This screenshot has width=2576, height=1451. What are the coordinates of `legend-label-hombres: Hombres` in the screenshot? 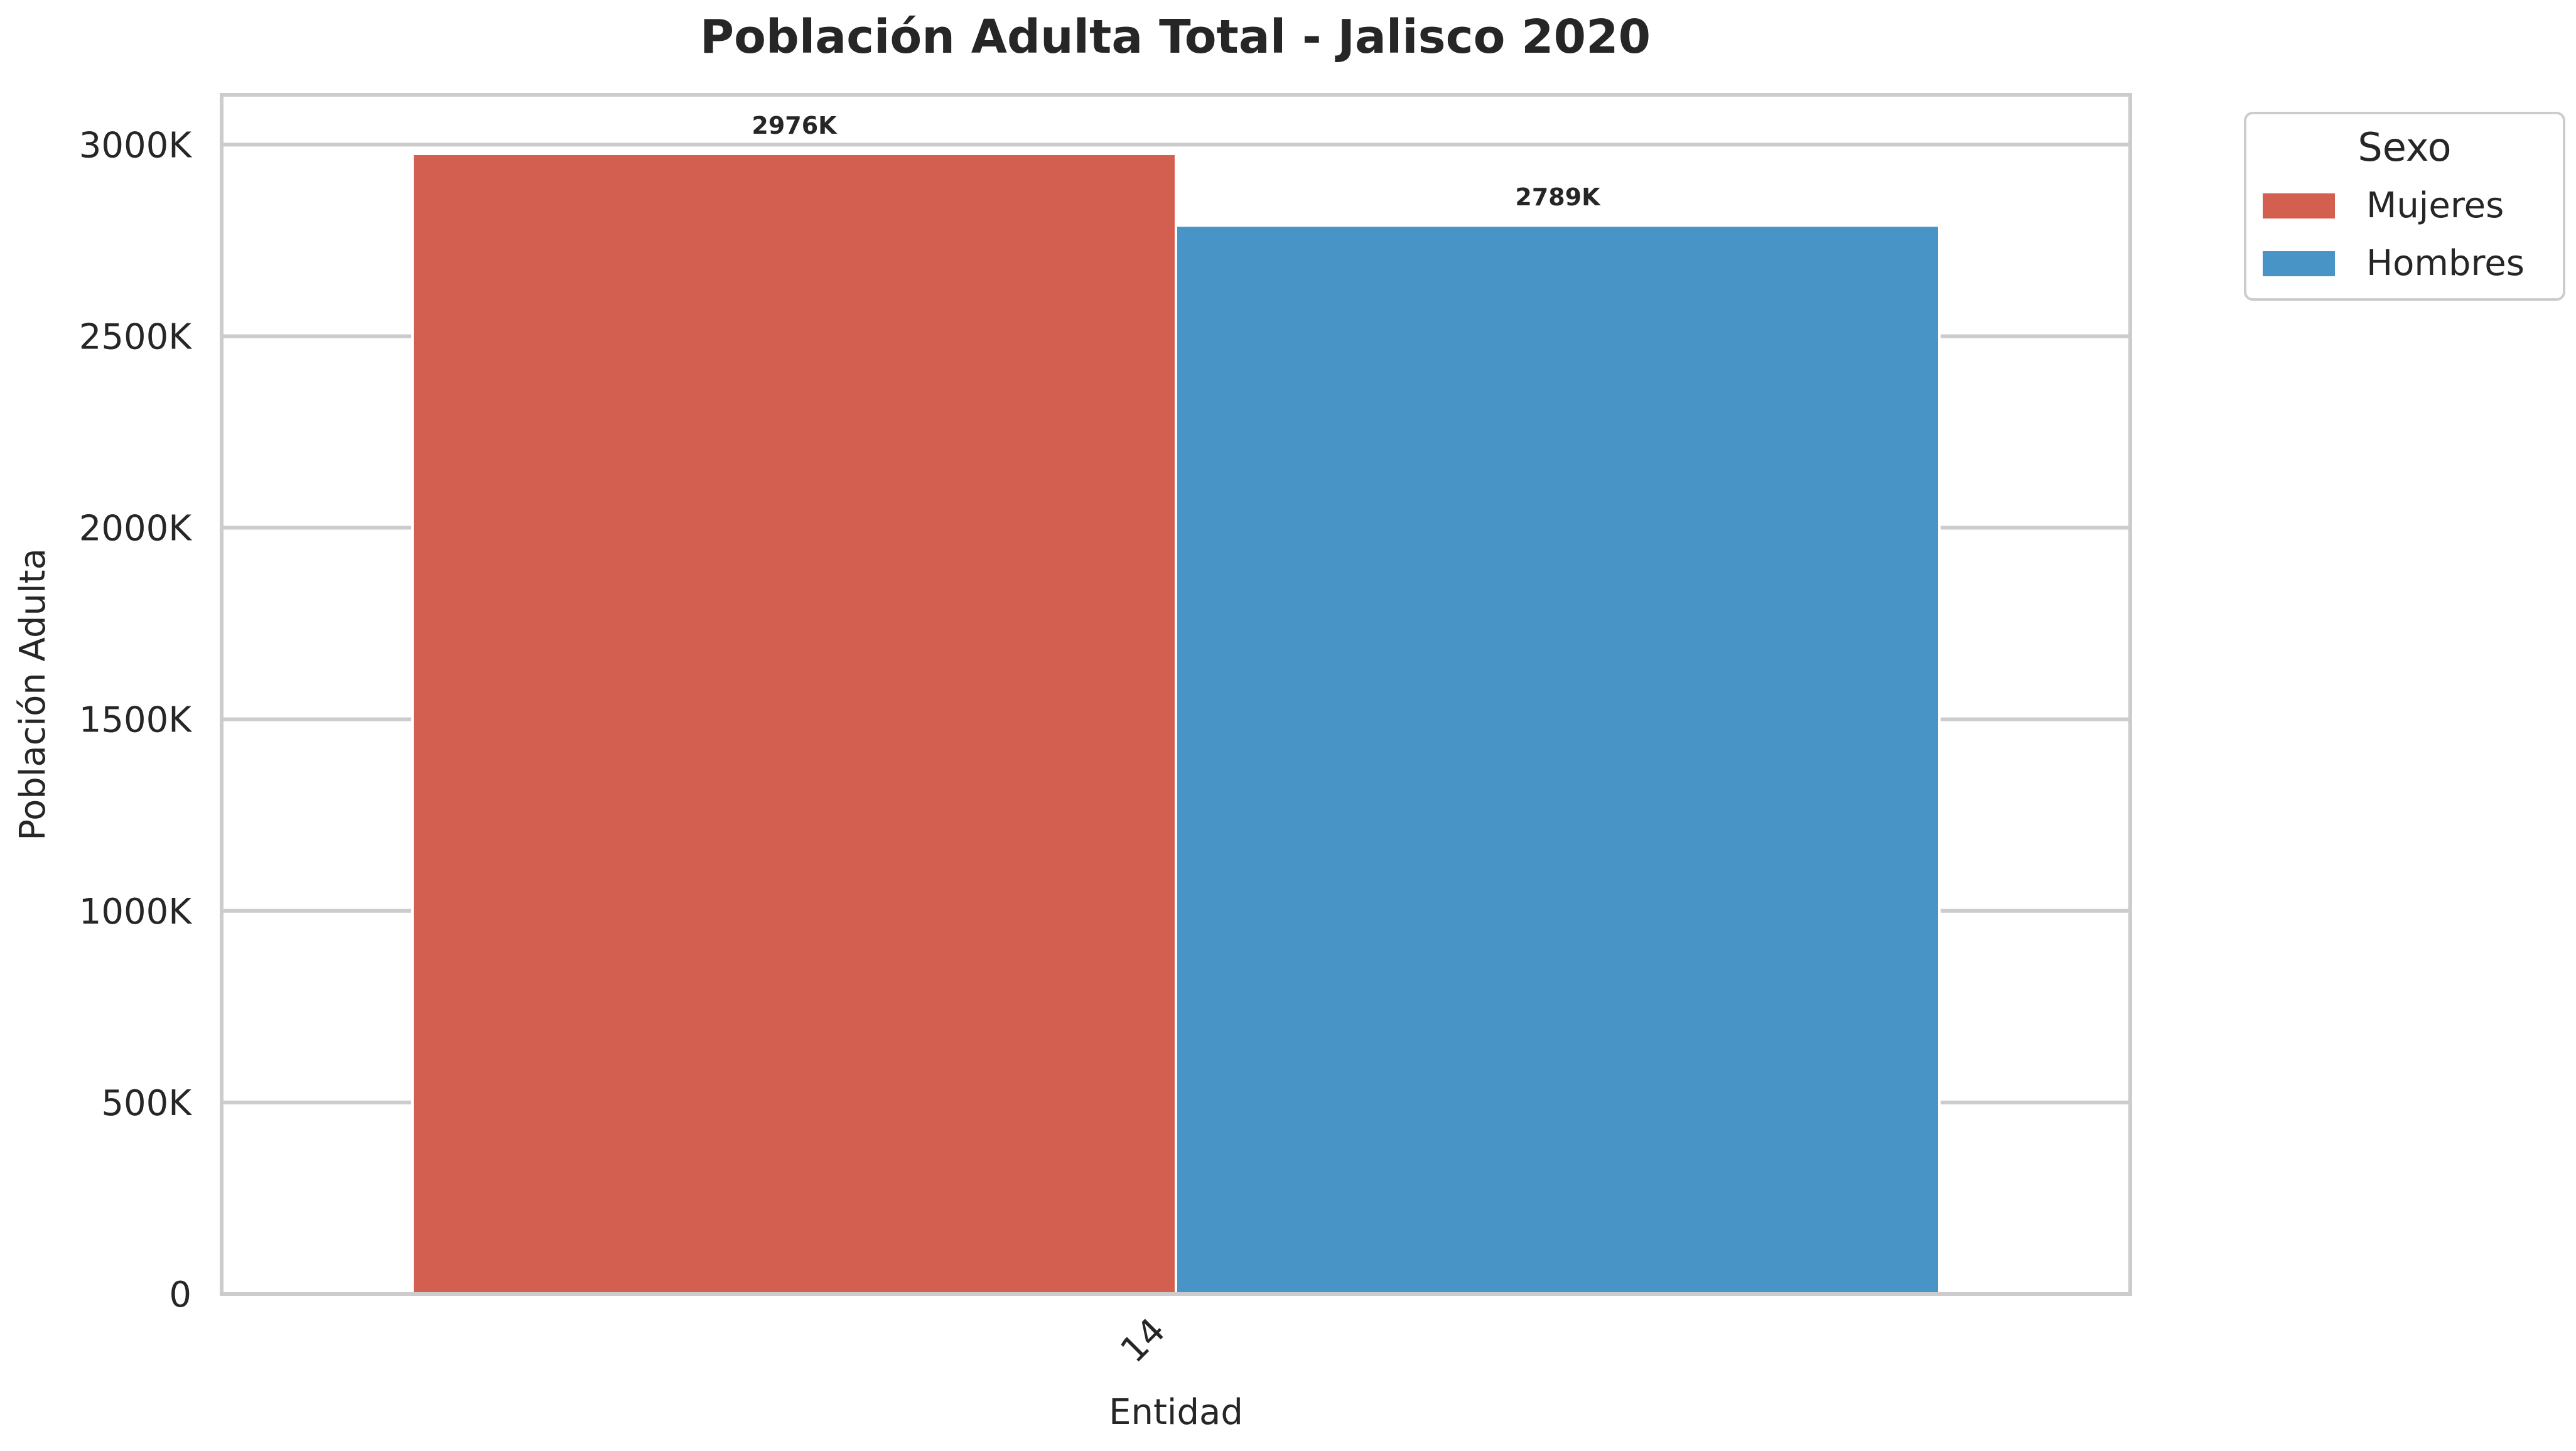 It's located at (2445, 263).